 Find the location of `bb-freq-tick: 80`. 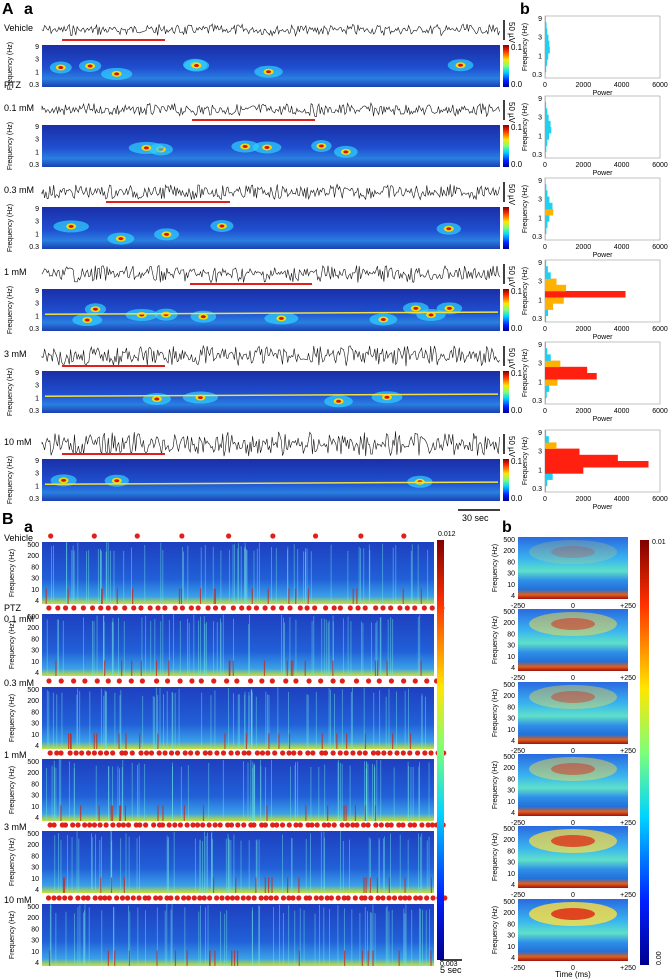

bb-freq-tick: 80 is located at coordinates (511, 634).